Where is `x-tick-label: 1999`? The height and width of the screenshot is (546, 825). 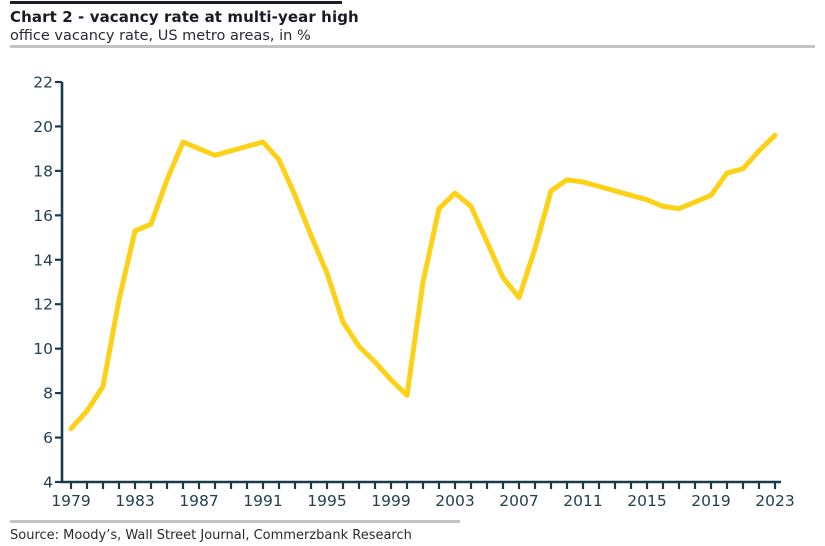 x-tick-label: 1999 is located at coordinates (390, 501).